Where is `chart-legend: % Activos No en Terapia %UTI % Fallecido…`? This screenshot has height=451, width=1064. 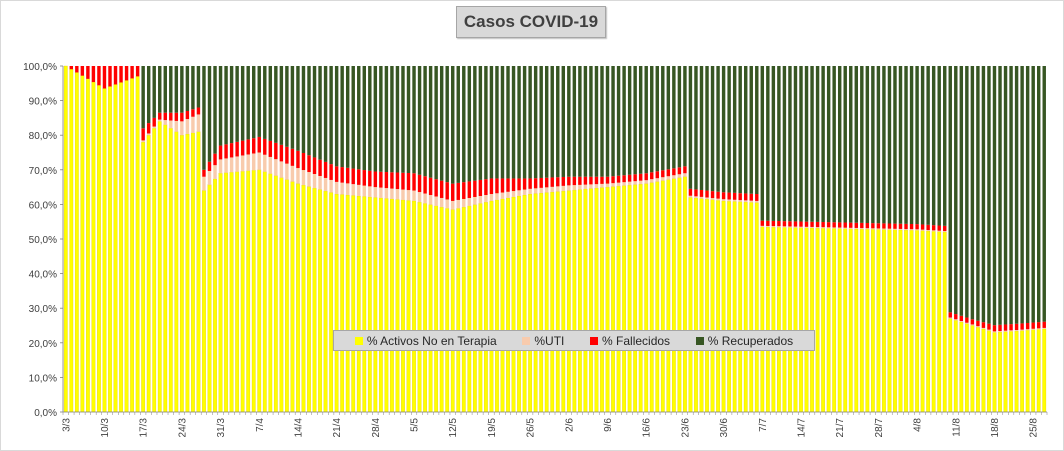
chart-legend: % Activos No en Terapia %UTI % Fallecido… is located at coordinates (574, 340).